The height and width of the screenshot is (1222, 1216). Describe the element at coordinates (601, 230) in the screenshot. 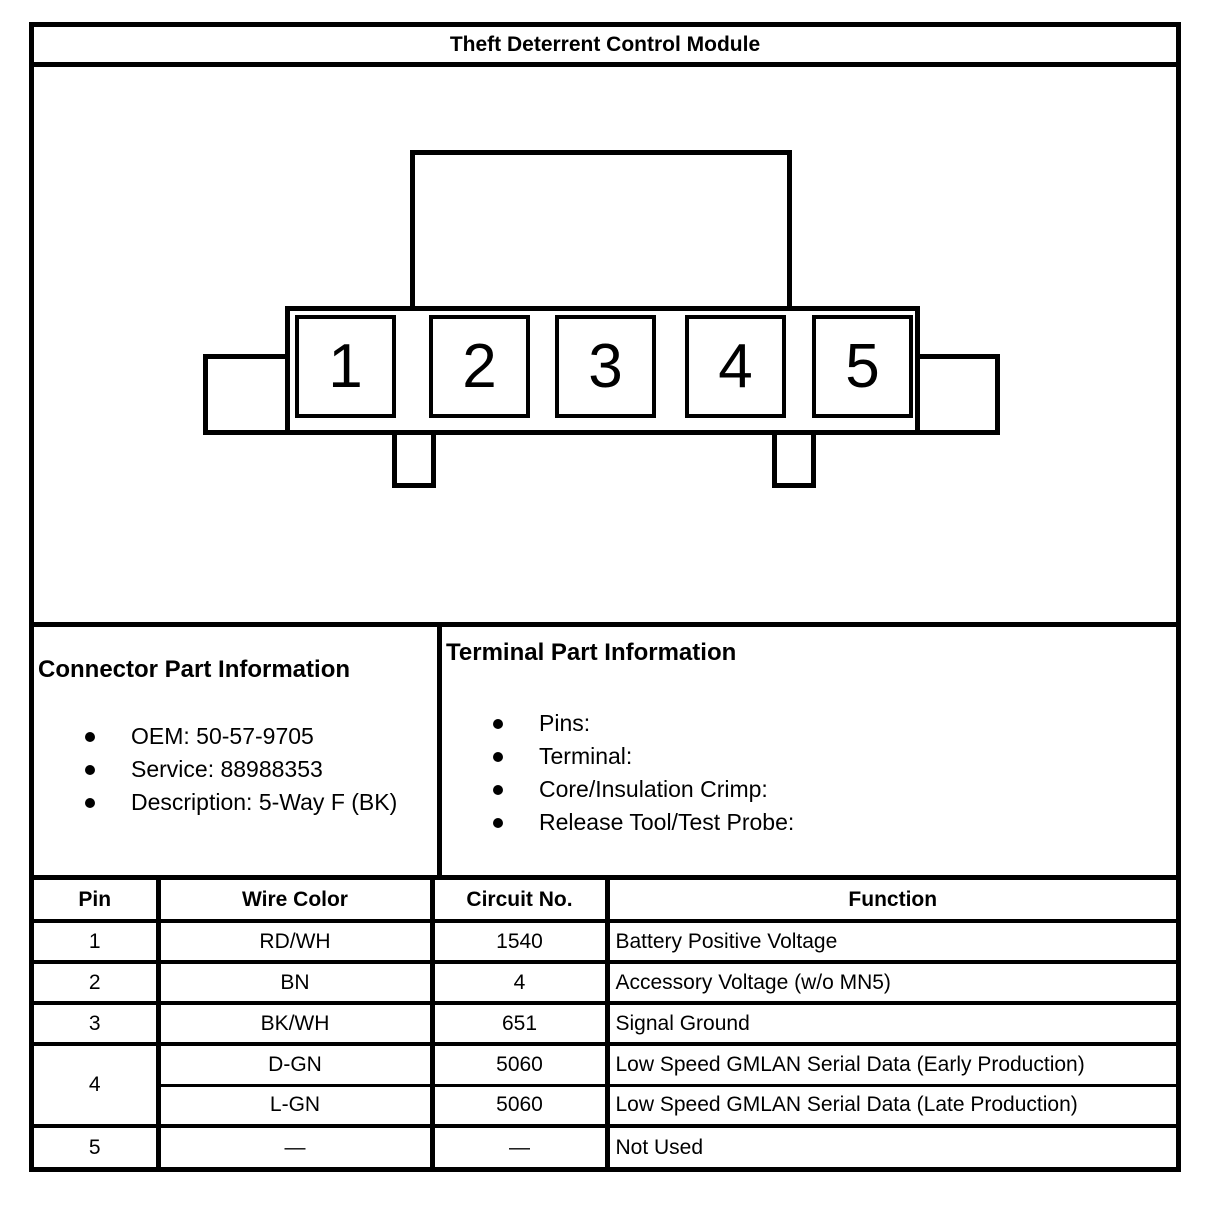

I see `connector-lock-tab` at that location.